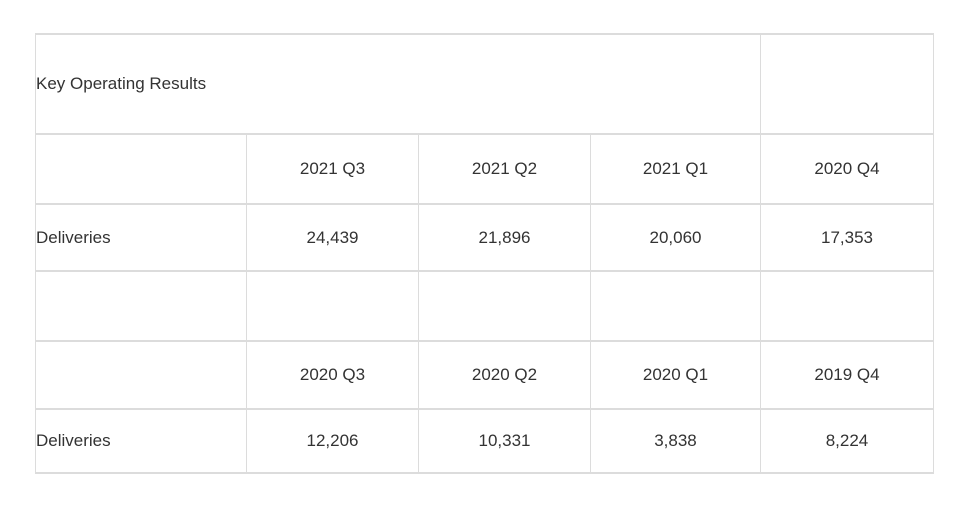 The image size is (968, 506). What do you see at coordinates (332, 375) in the screenshot?
I see `quarter-header-cell: 2020 Q3` at bounding box center [332, 375].